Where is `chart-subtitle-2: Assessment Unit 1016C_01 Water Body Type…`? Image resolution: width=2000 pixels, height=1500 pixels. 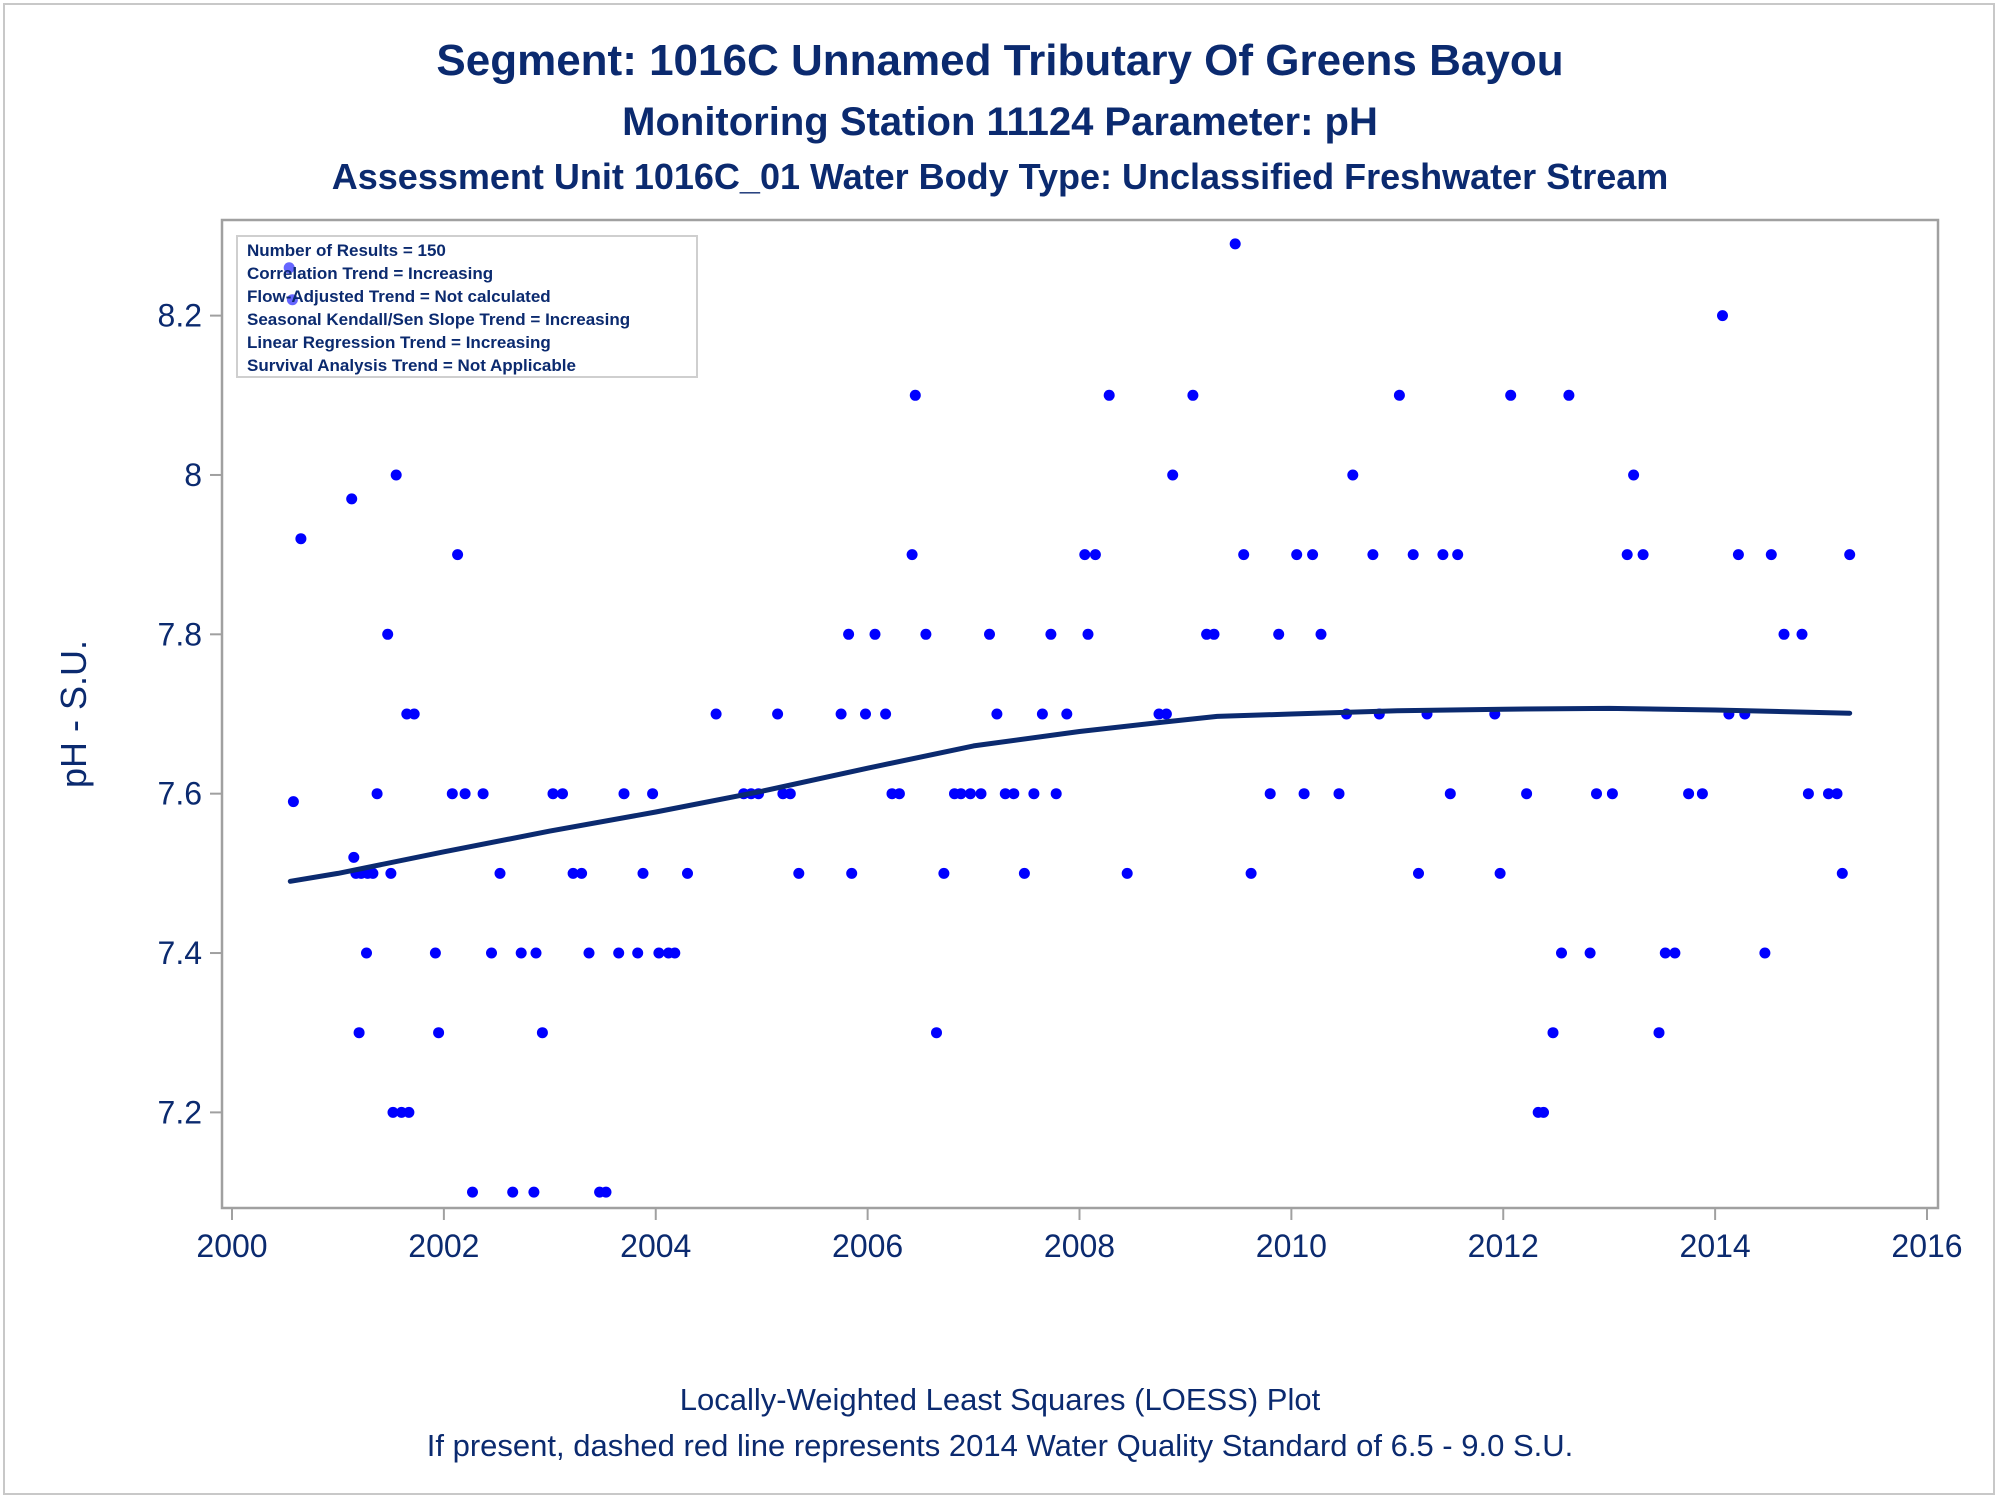
chart-subtitle-2: Assessment Unit 1016C_01 Water Body Type… is located at coordinates (1000, 176).